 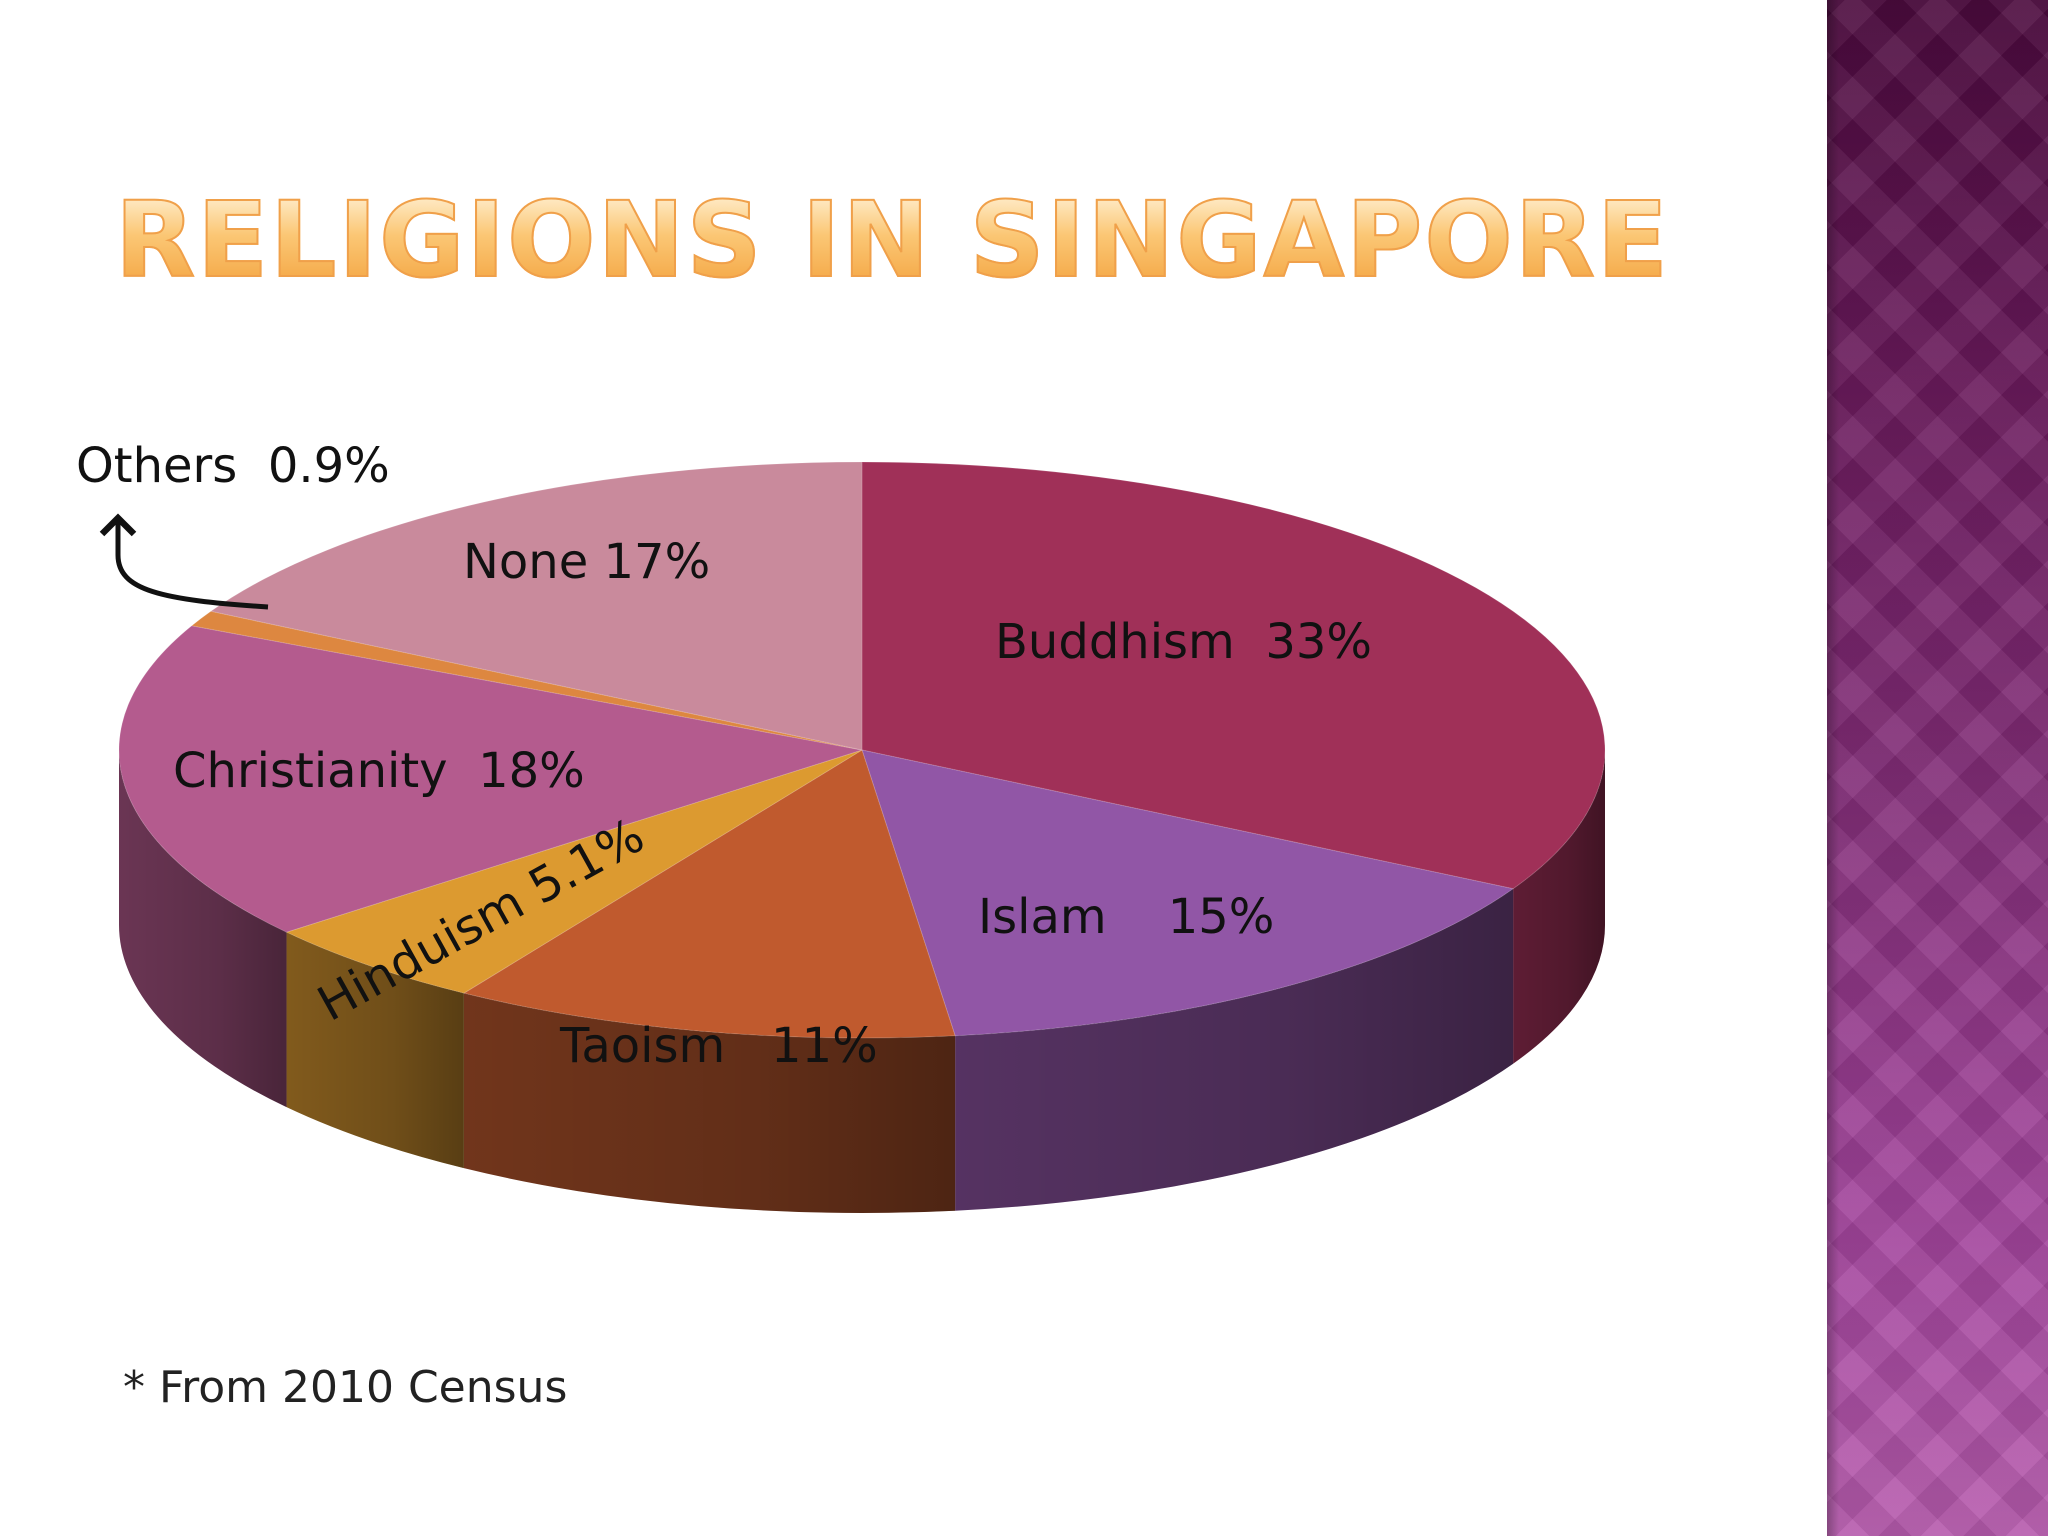 I want to click on slice-side-shading-buddhism, so click(x=1559, y=907).